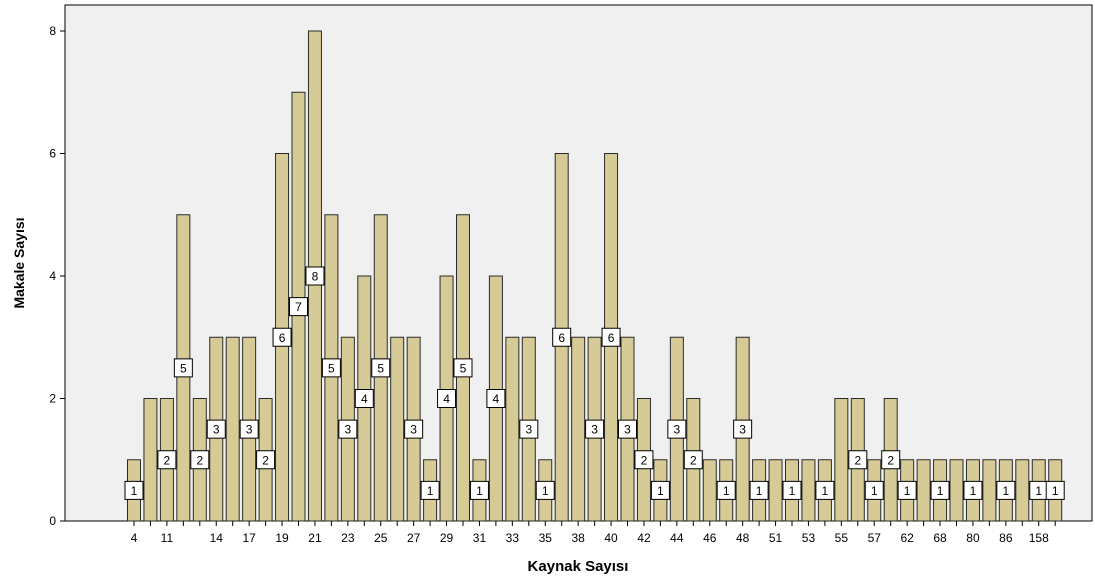 Image resolution: width=1095 pixels, height=578 pixels. I want to click on x-tick-label: 23, so click(348, 538).